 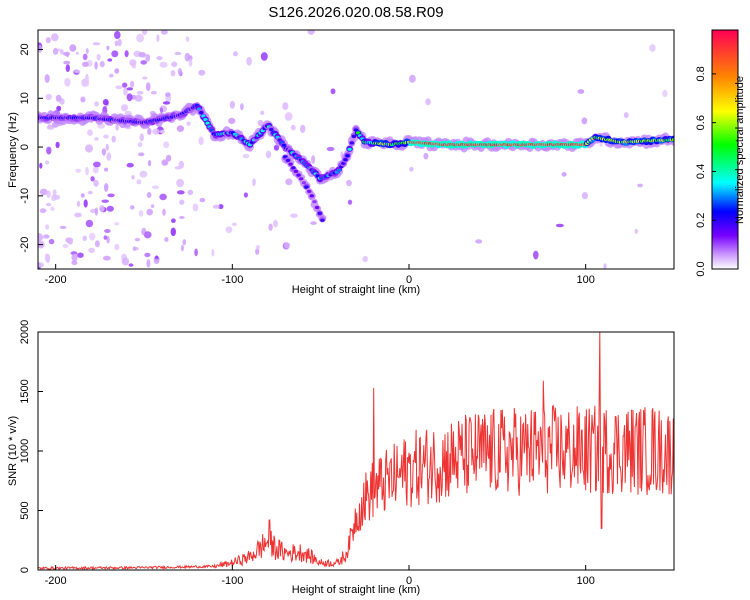 I want to click on spectrogram-y-label: Frequency (Hz), so click(x=13, y=150).